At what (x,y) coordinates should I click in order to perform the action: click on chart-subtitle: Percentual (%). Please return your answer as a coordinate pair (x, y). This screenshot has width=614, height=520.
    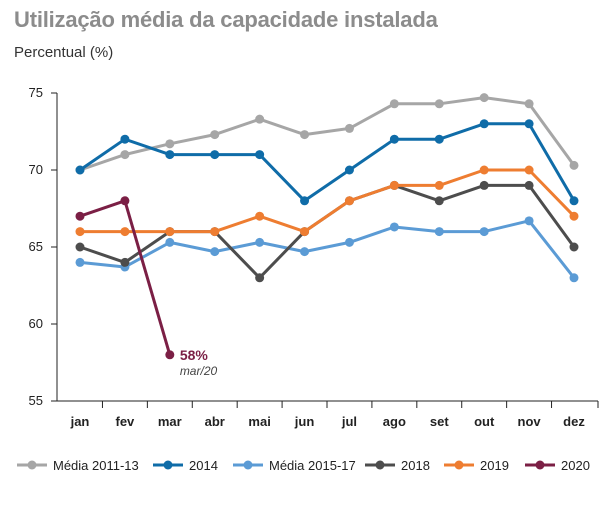
    Looking at the image, I should click on (64, 52).